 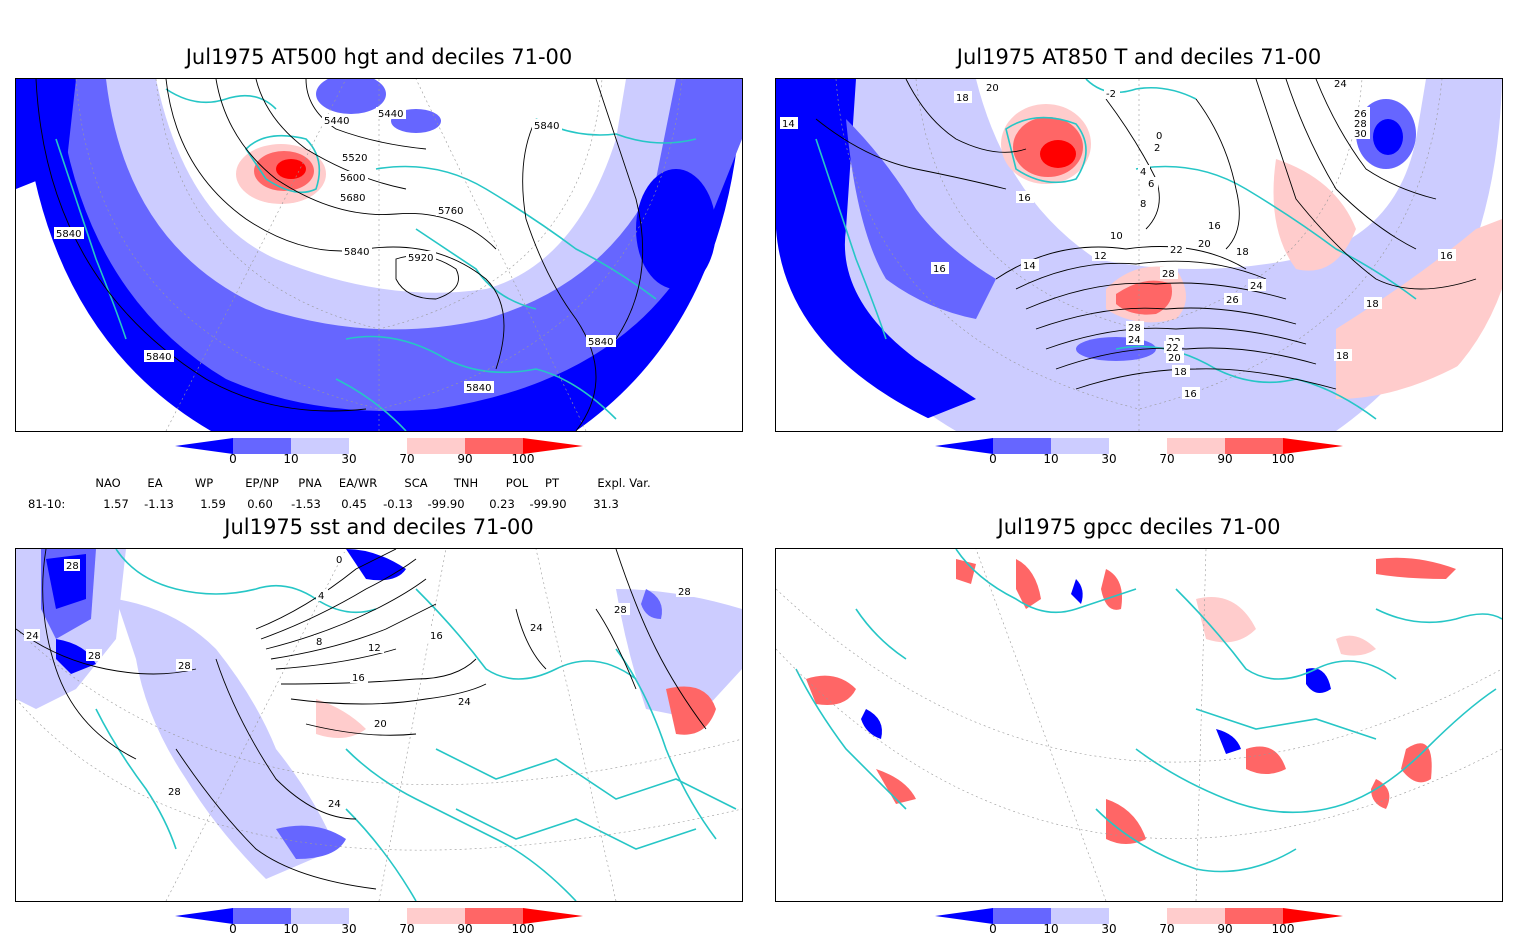 What do you see at coordinates (1111, 94) in the screenshot?
I see `contour-label: -2` at bounding box center [1111, 94].